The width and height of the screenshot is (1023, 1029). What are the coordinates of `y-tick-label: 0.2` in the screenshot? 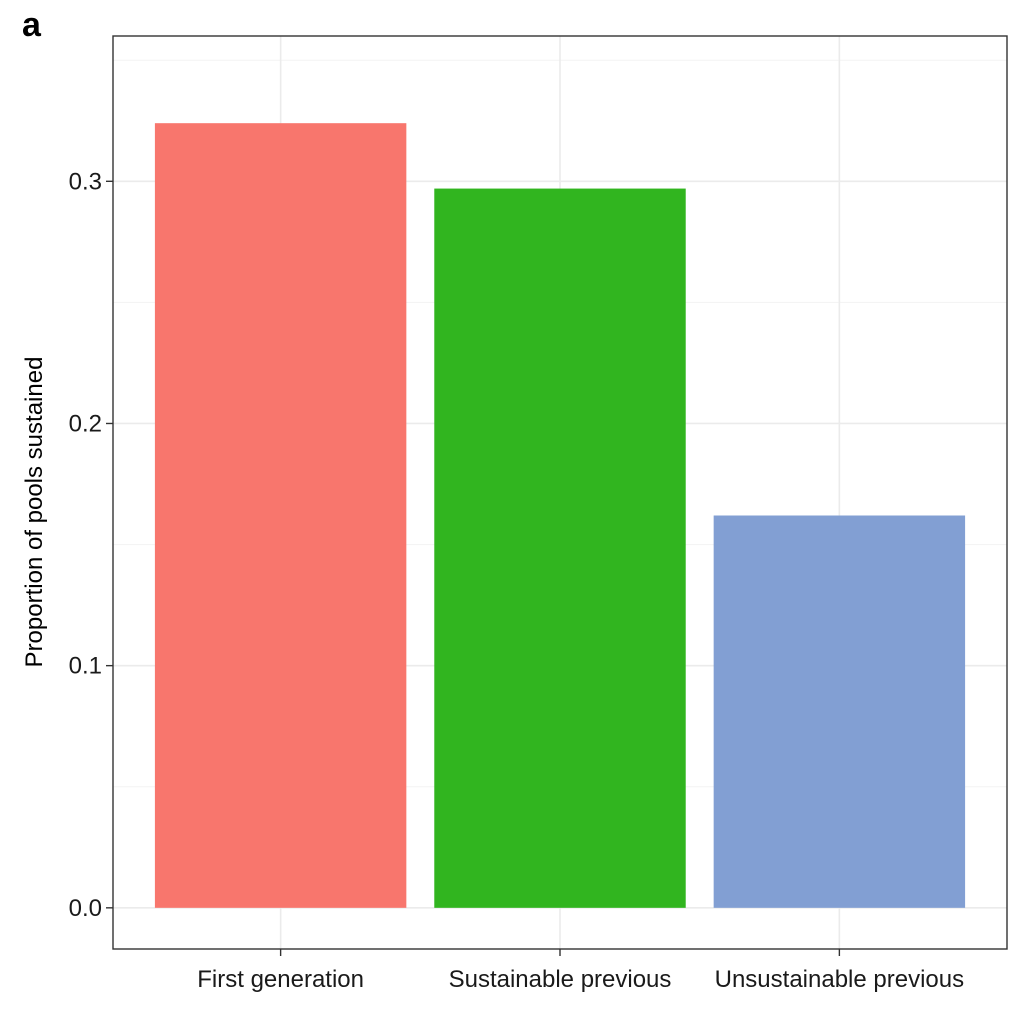 It's located at (85, 423).